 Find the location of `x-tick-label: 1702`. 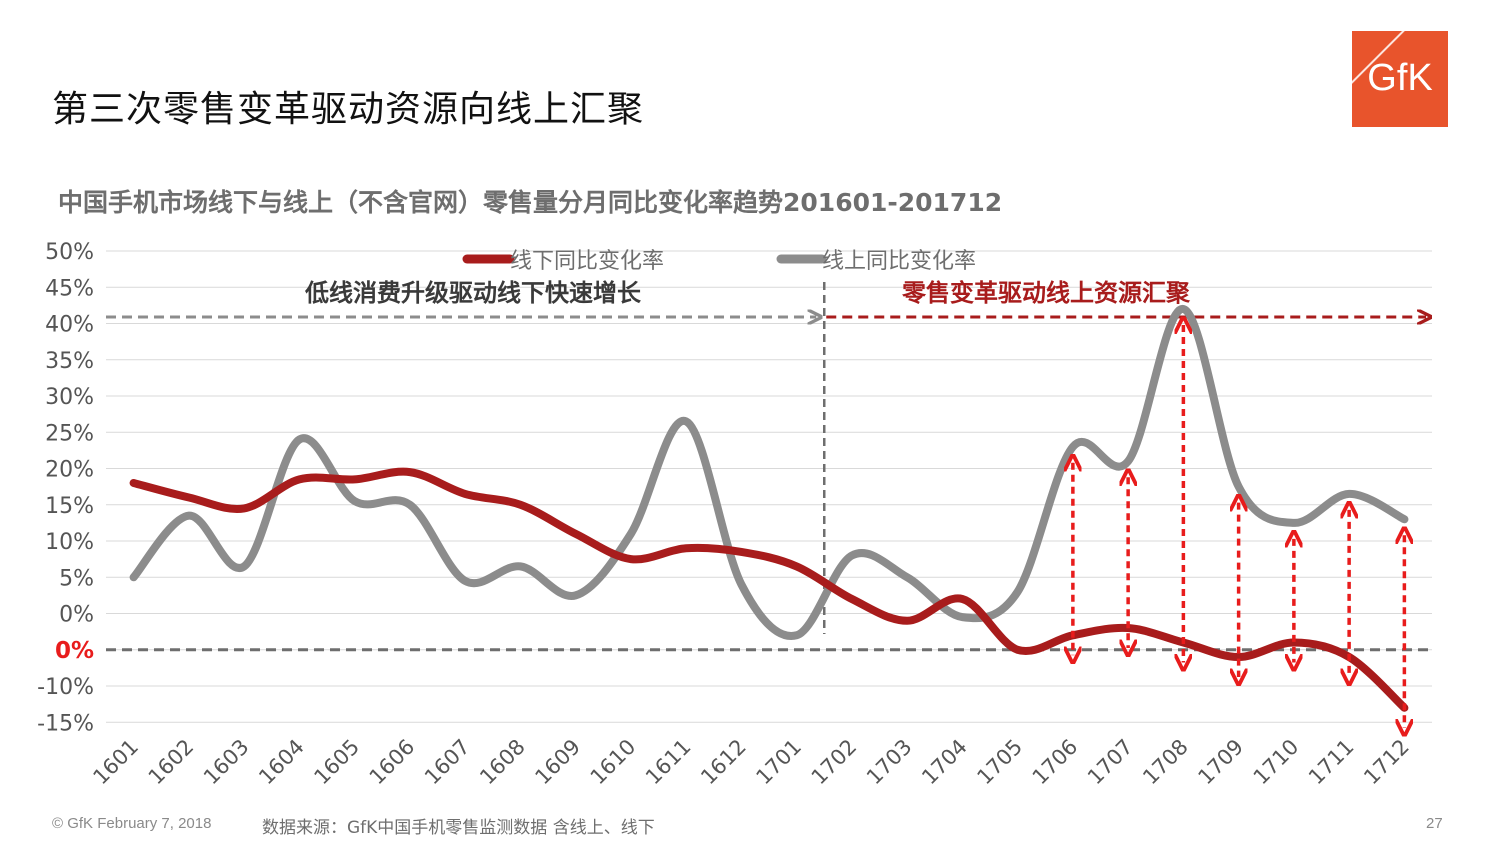

x-tick-label: 1702 is located at coordinates (834, 762).